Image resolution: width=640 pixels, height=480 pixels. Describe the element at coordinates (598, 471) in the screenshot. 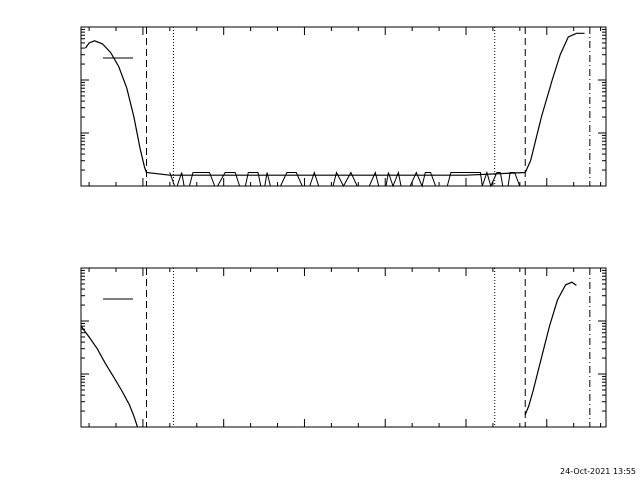

I see `timestamp-label: 24-Oct-2021 13:55` at that location.